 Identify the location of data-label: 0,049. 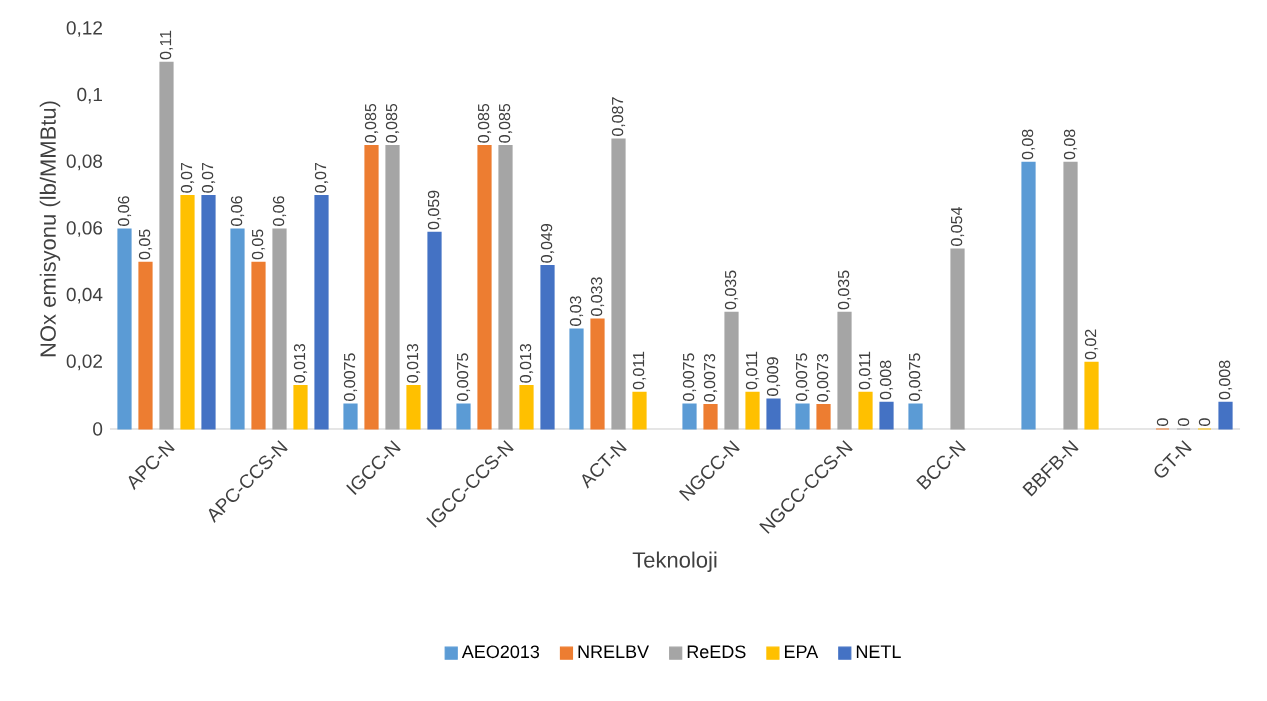
(547, 243).